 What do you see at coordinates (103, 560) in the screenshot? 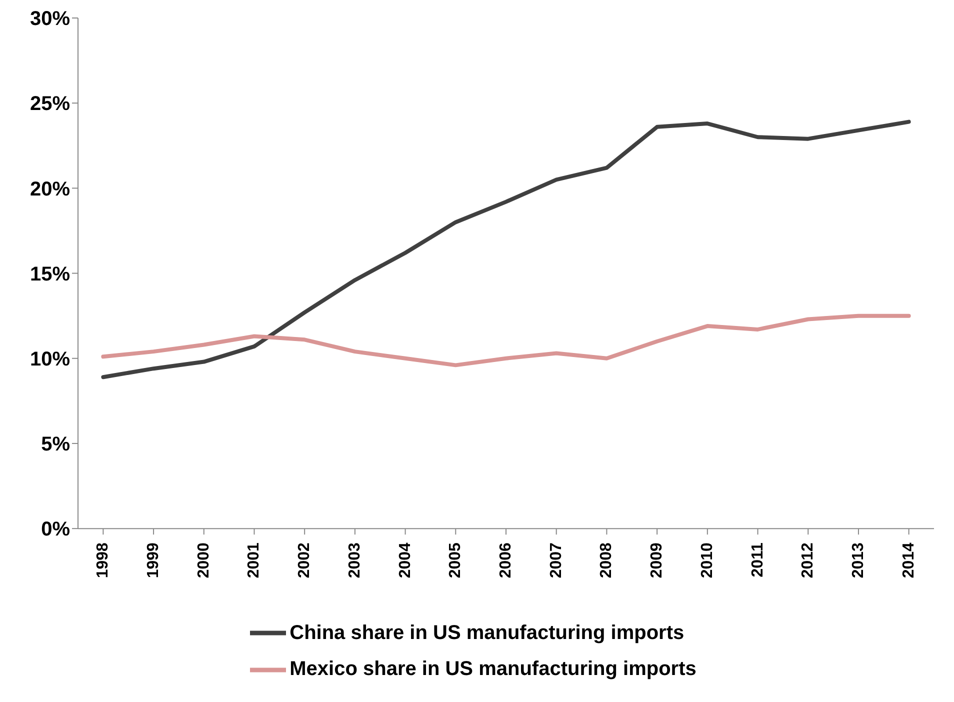
I see `x-tick-label: 1998` at bounding box center [103, 560].